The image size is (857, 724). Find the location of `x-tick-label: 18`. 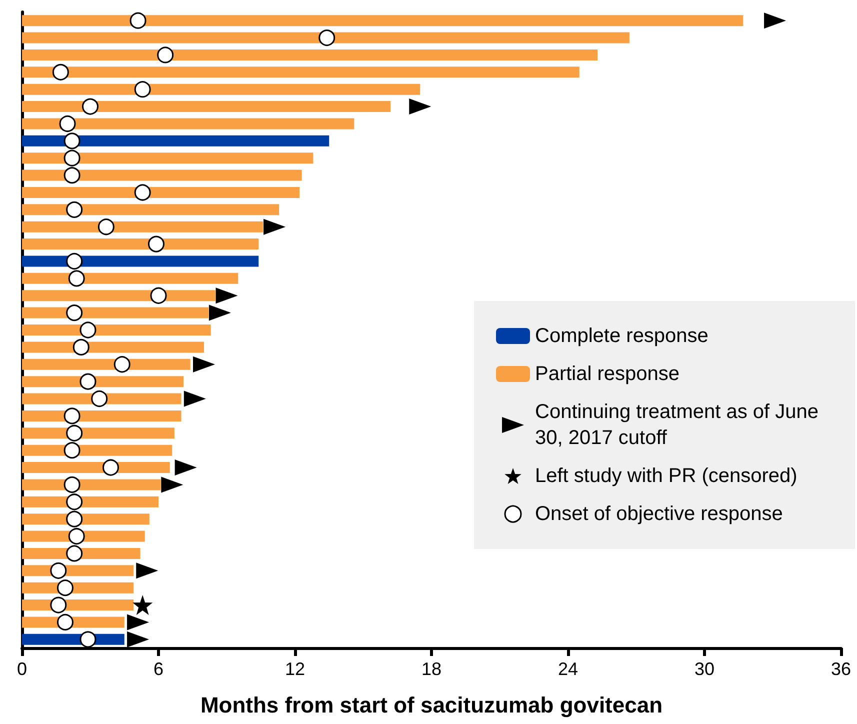

x-tick-label: 18 is located at coordinates (431, 669).